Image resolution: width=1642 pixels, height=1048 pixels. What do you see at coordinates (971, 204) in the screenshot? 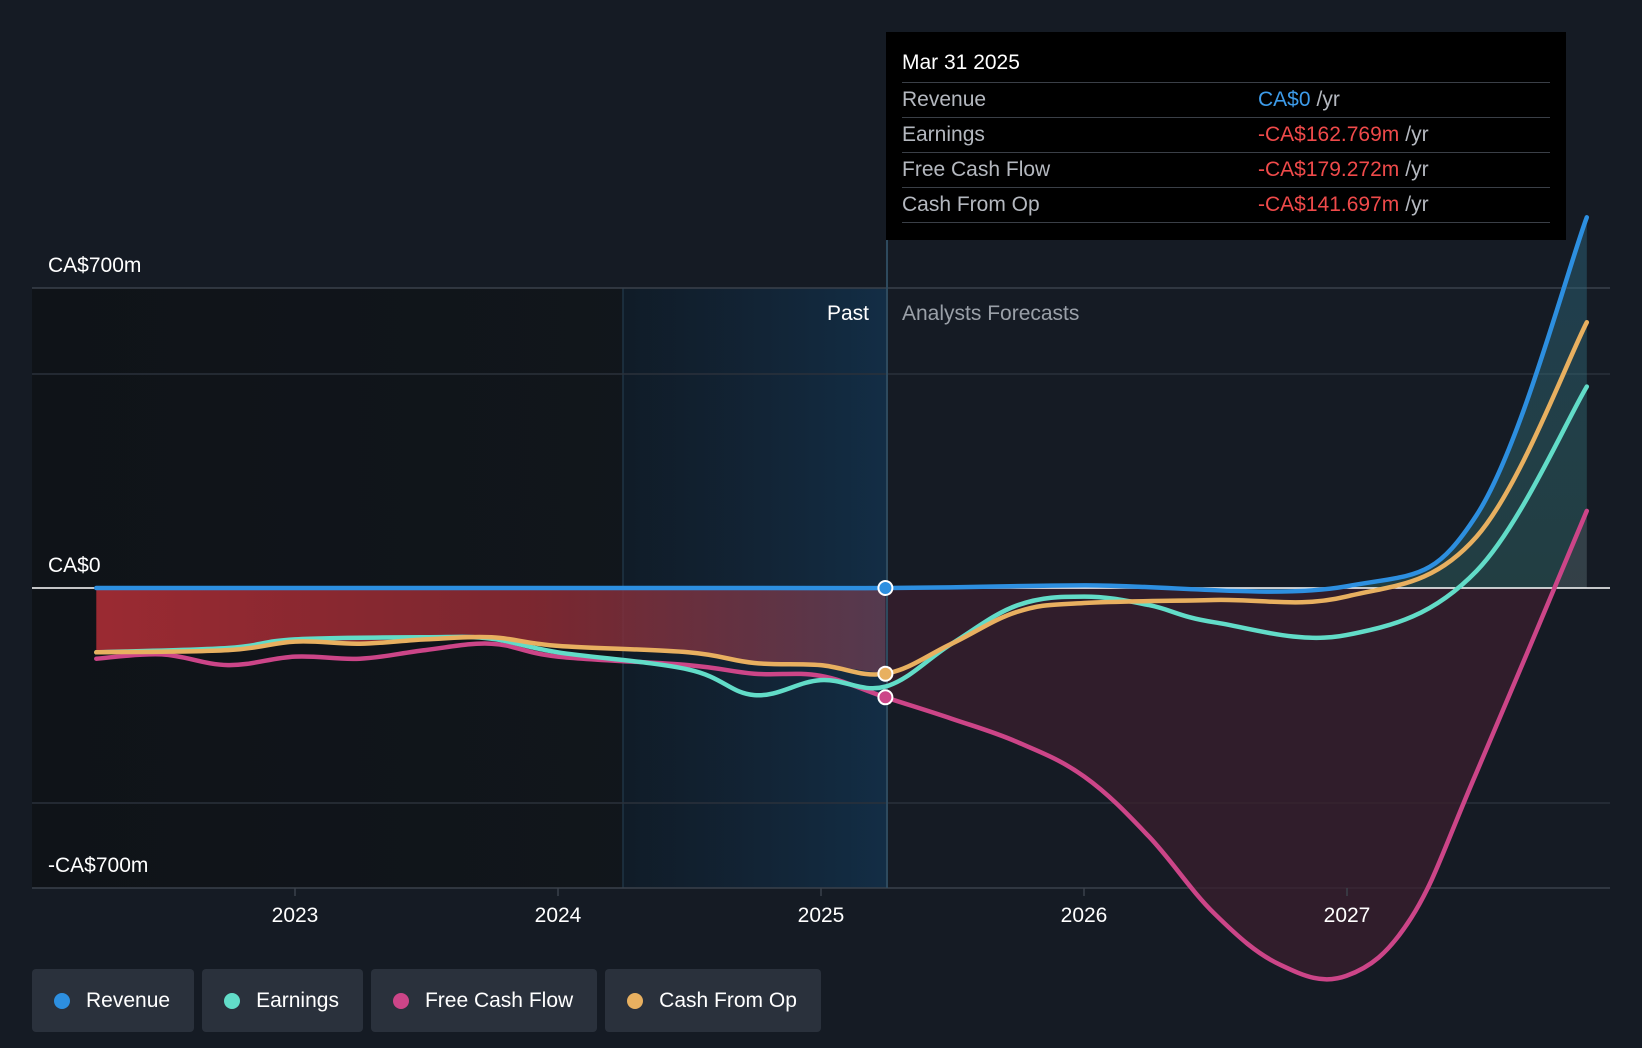
I see `tooltip-label: Cash From Op` at bounding box center [971, 204].